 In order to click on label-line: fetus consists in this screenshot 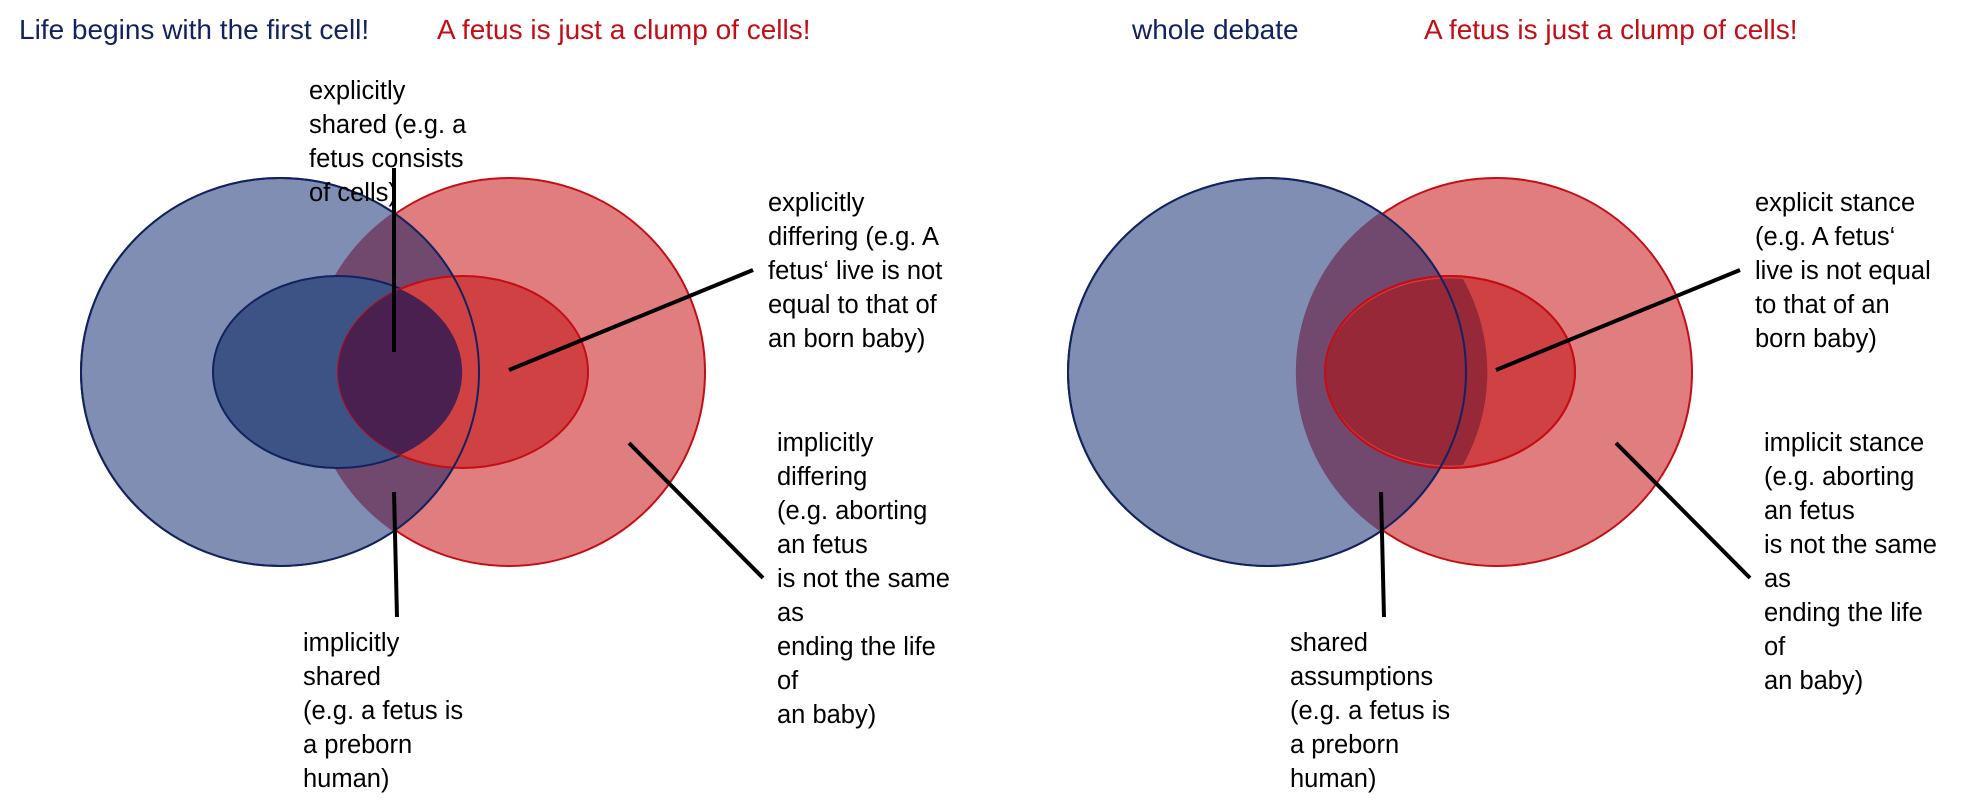, I will do `click(386, 159)`.